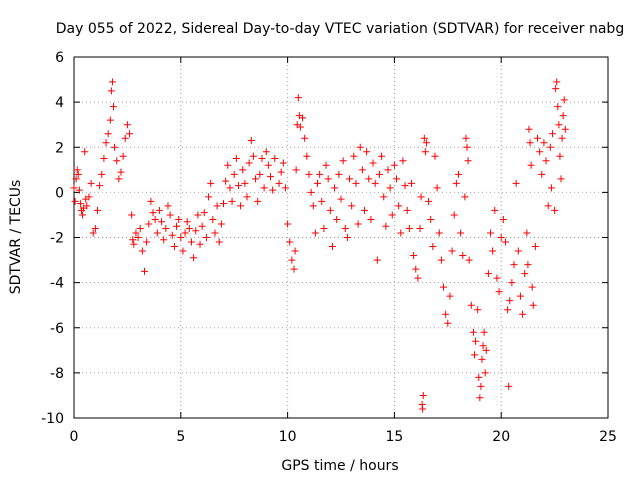  Describe the element at coordinates (59, 148) in the screenshot. I see `y-tick-label: 2` at that location.